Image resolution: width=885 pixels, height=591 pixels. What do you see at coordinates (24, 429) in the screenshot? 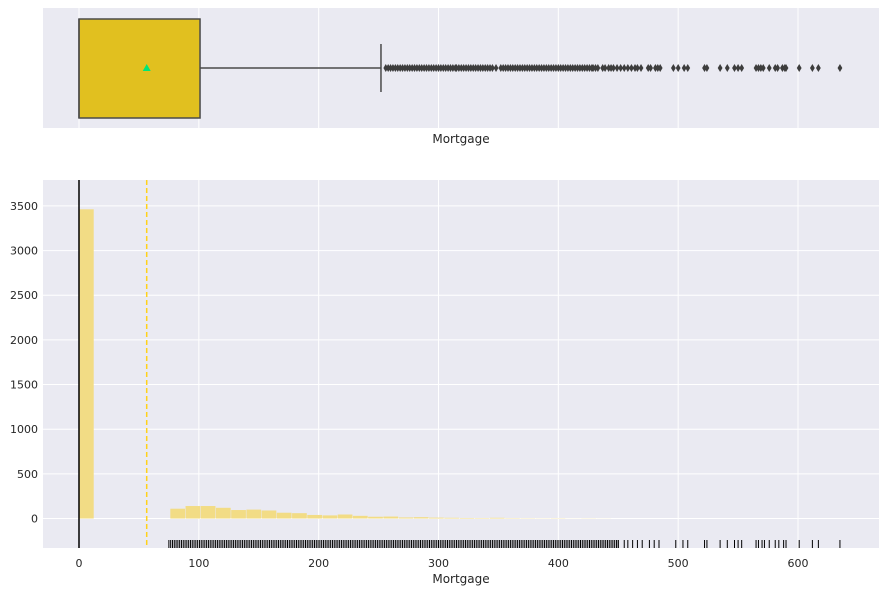
I see `y-tick-label: 1000` at bounding box center [24, 429].